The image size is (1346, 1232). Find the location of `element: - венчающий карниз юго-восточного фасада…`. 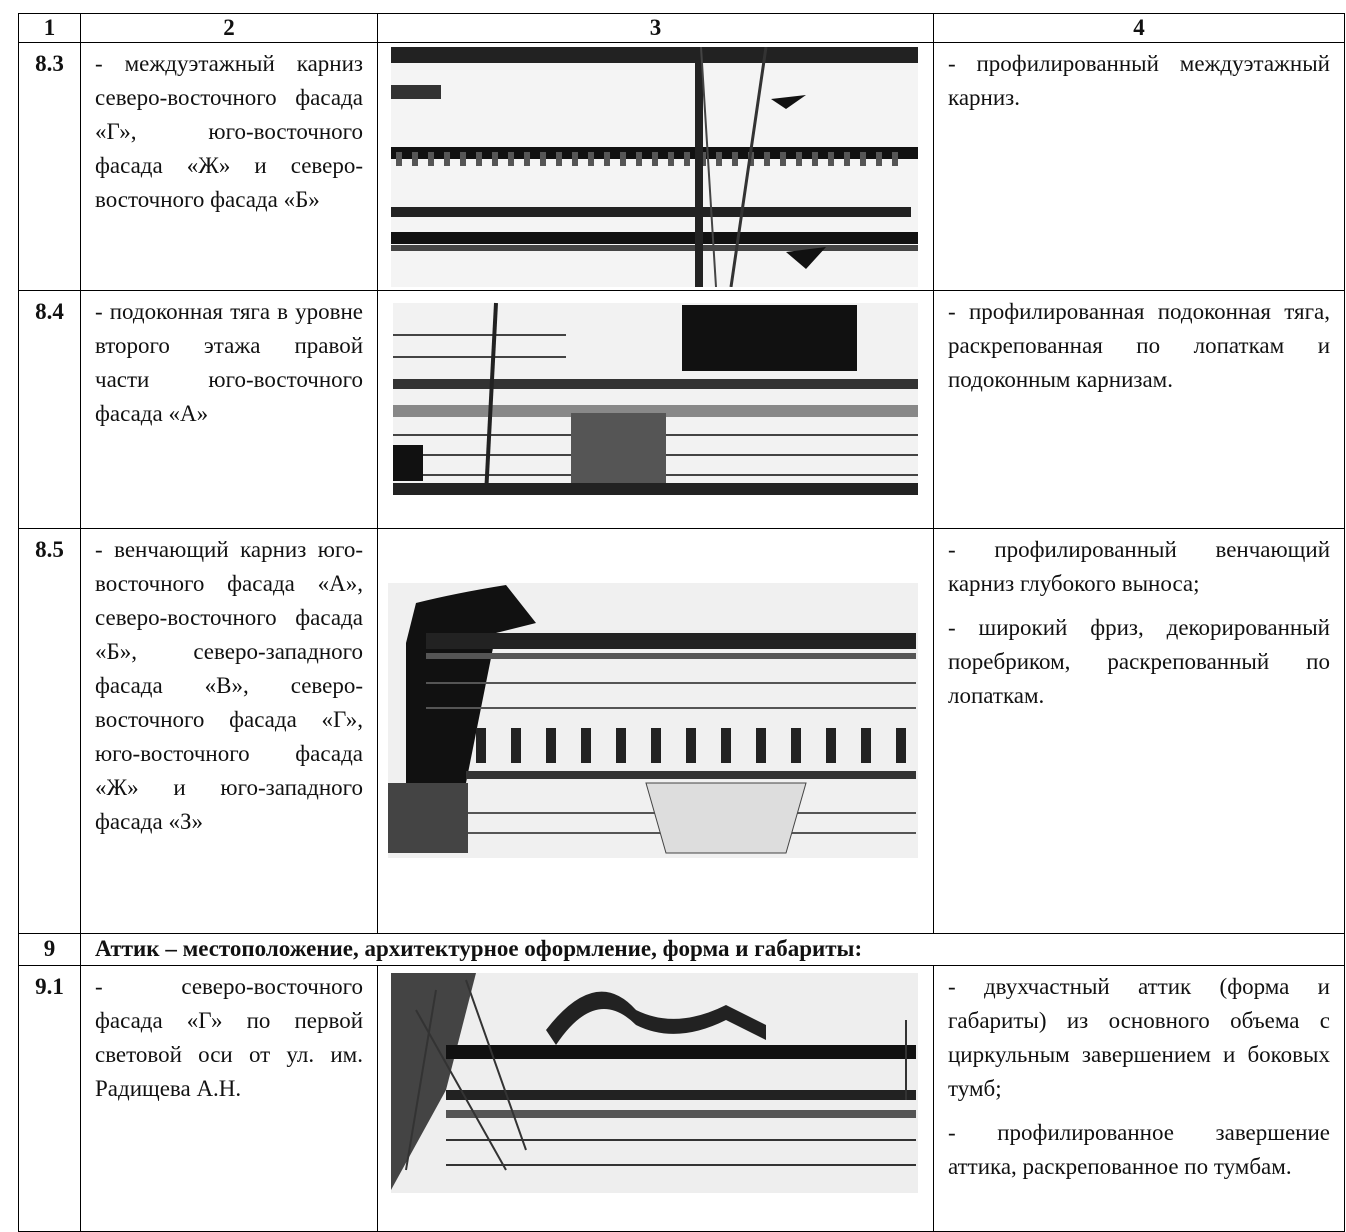

element: - венчающий карниз юго-восточного фасада… is located at coordinates (229, 731).